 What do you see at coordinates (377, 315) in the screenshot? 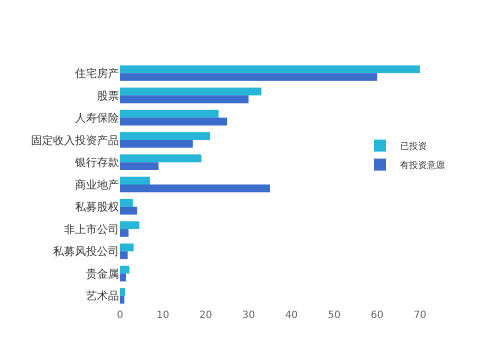
I see `x-tick-label: 60` at bounding box center [377, 315].